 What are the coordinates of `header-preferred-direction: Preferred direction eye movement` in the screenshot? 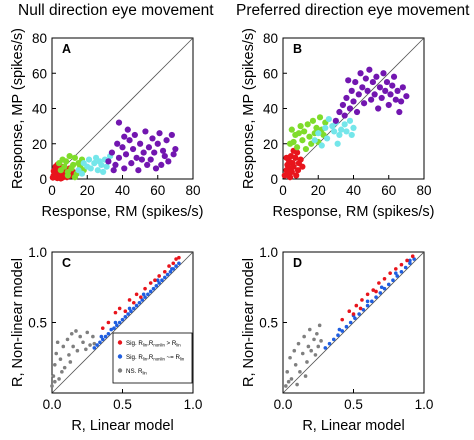 It's located at (353, 10).